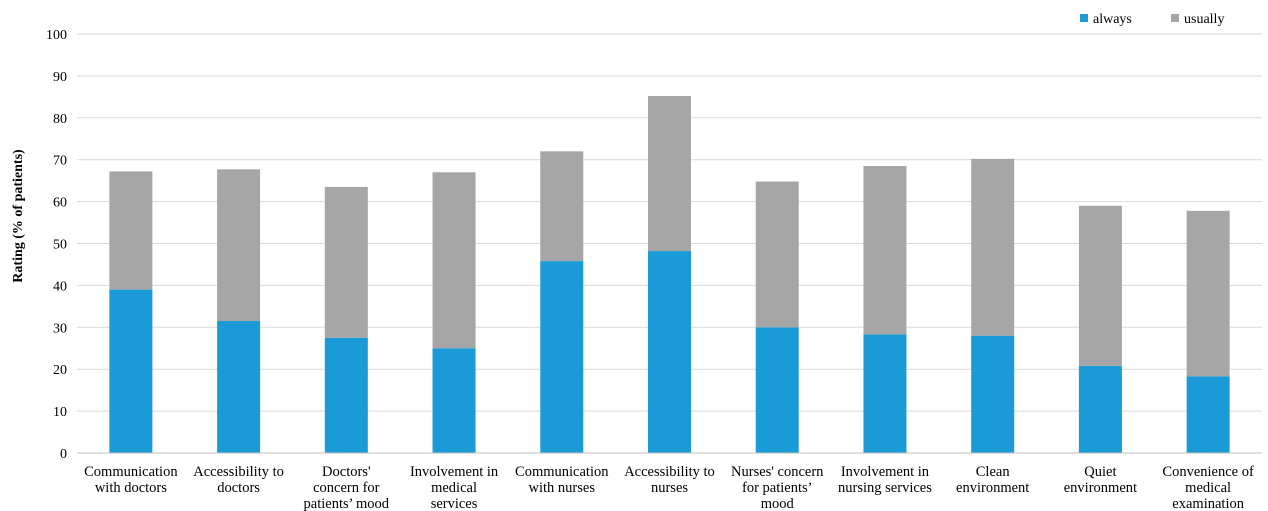 The width and height of the screenshot is (1268, 511). I want to click on y-tick-label: 20, so click(60, 370).